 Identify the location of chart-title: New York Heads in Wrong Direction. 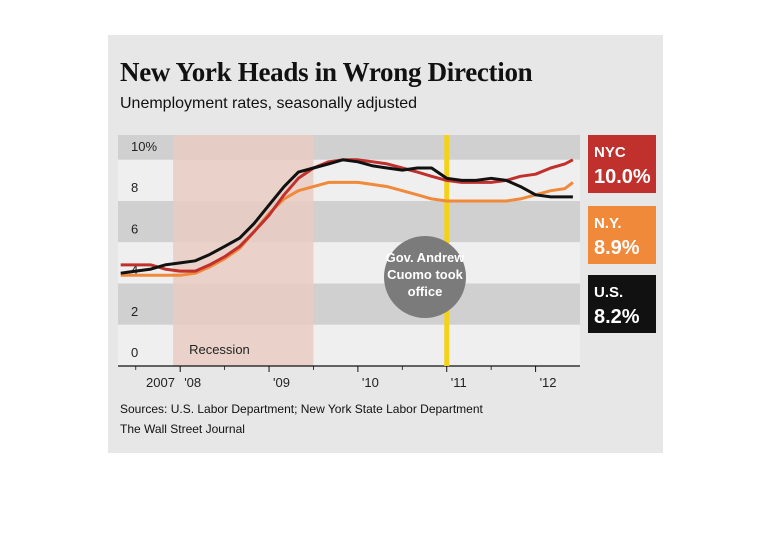
(326, 72).